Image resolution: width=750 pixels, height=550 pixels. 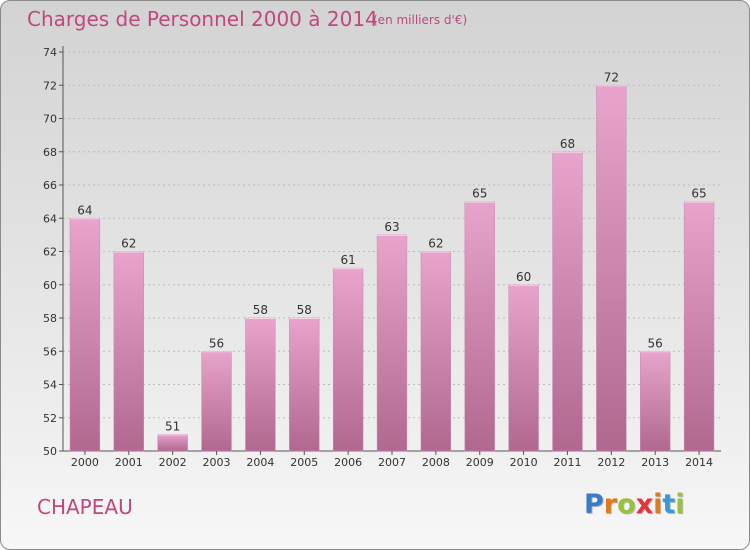 I want to click on bar-value-label: 64, so click(x=84, y=210).